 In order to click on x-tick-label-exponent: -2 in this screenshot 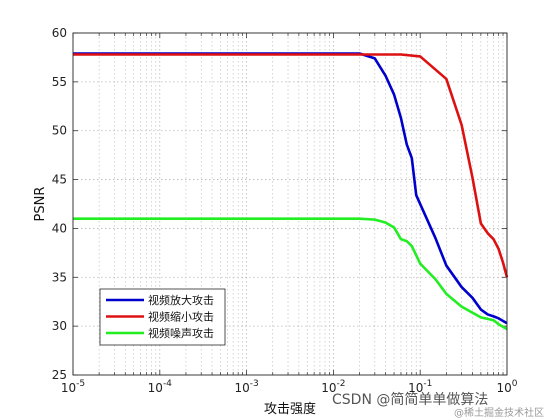, I will do `click(341, 384)`.